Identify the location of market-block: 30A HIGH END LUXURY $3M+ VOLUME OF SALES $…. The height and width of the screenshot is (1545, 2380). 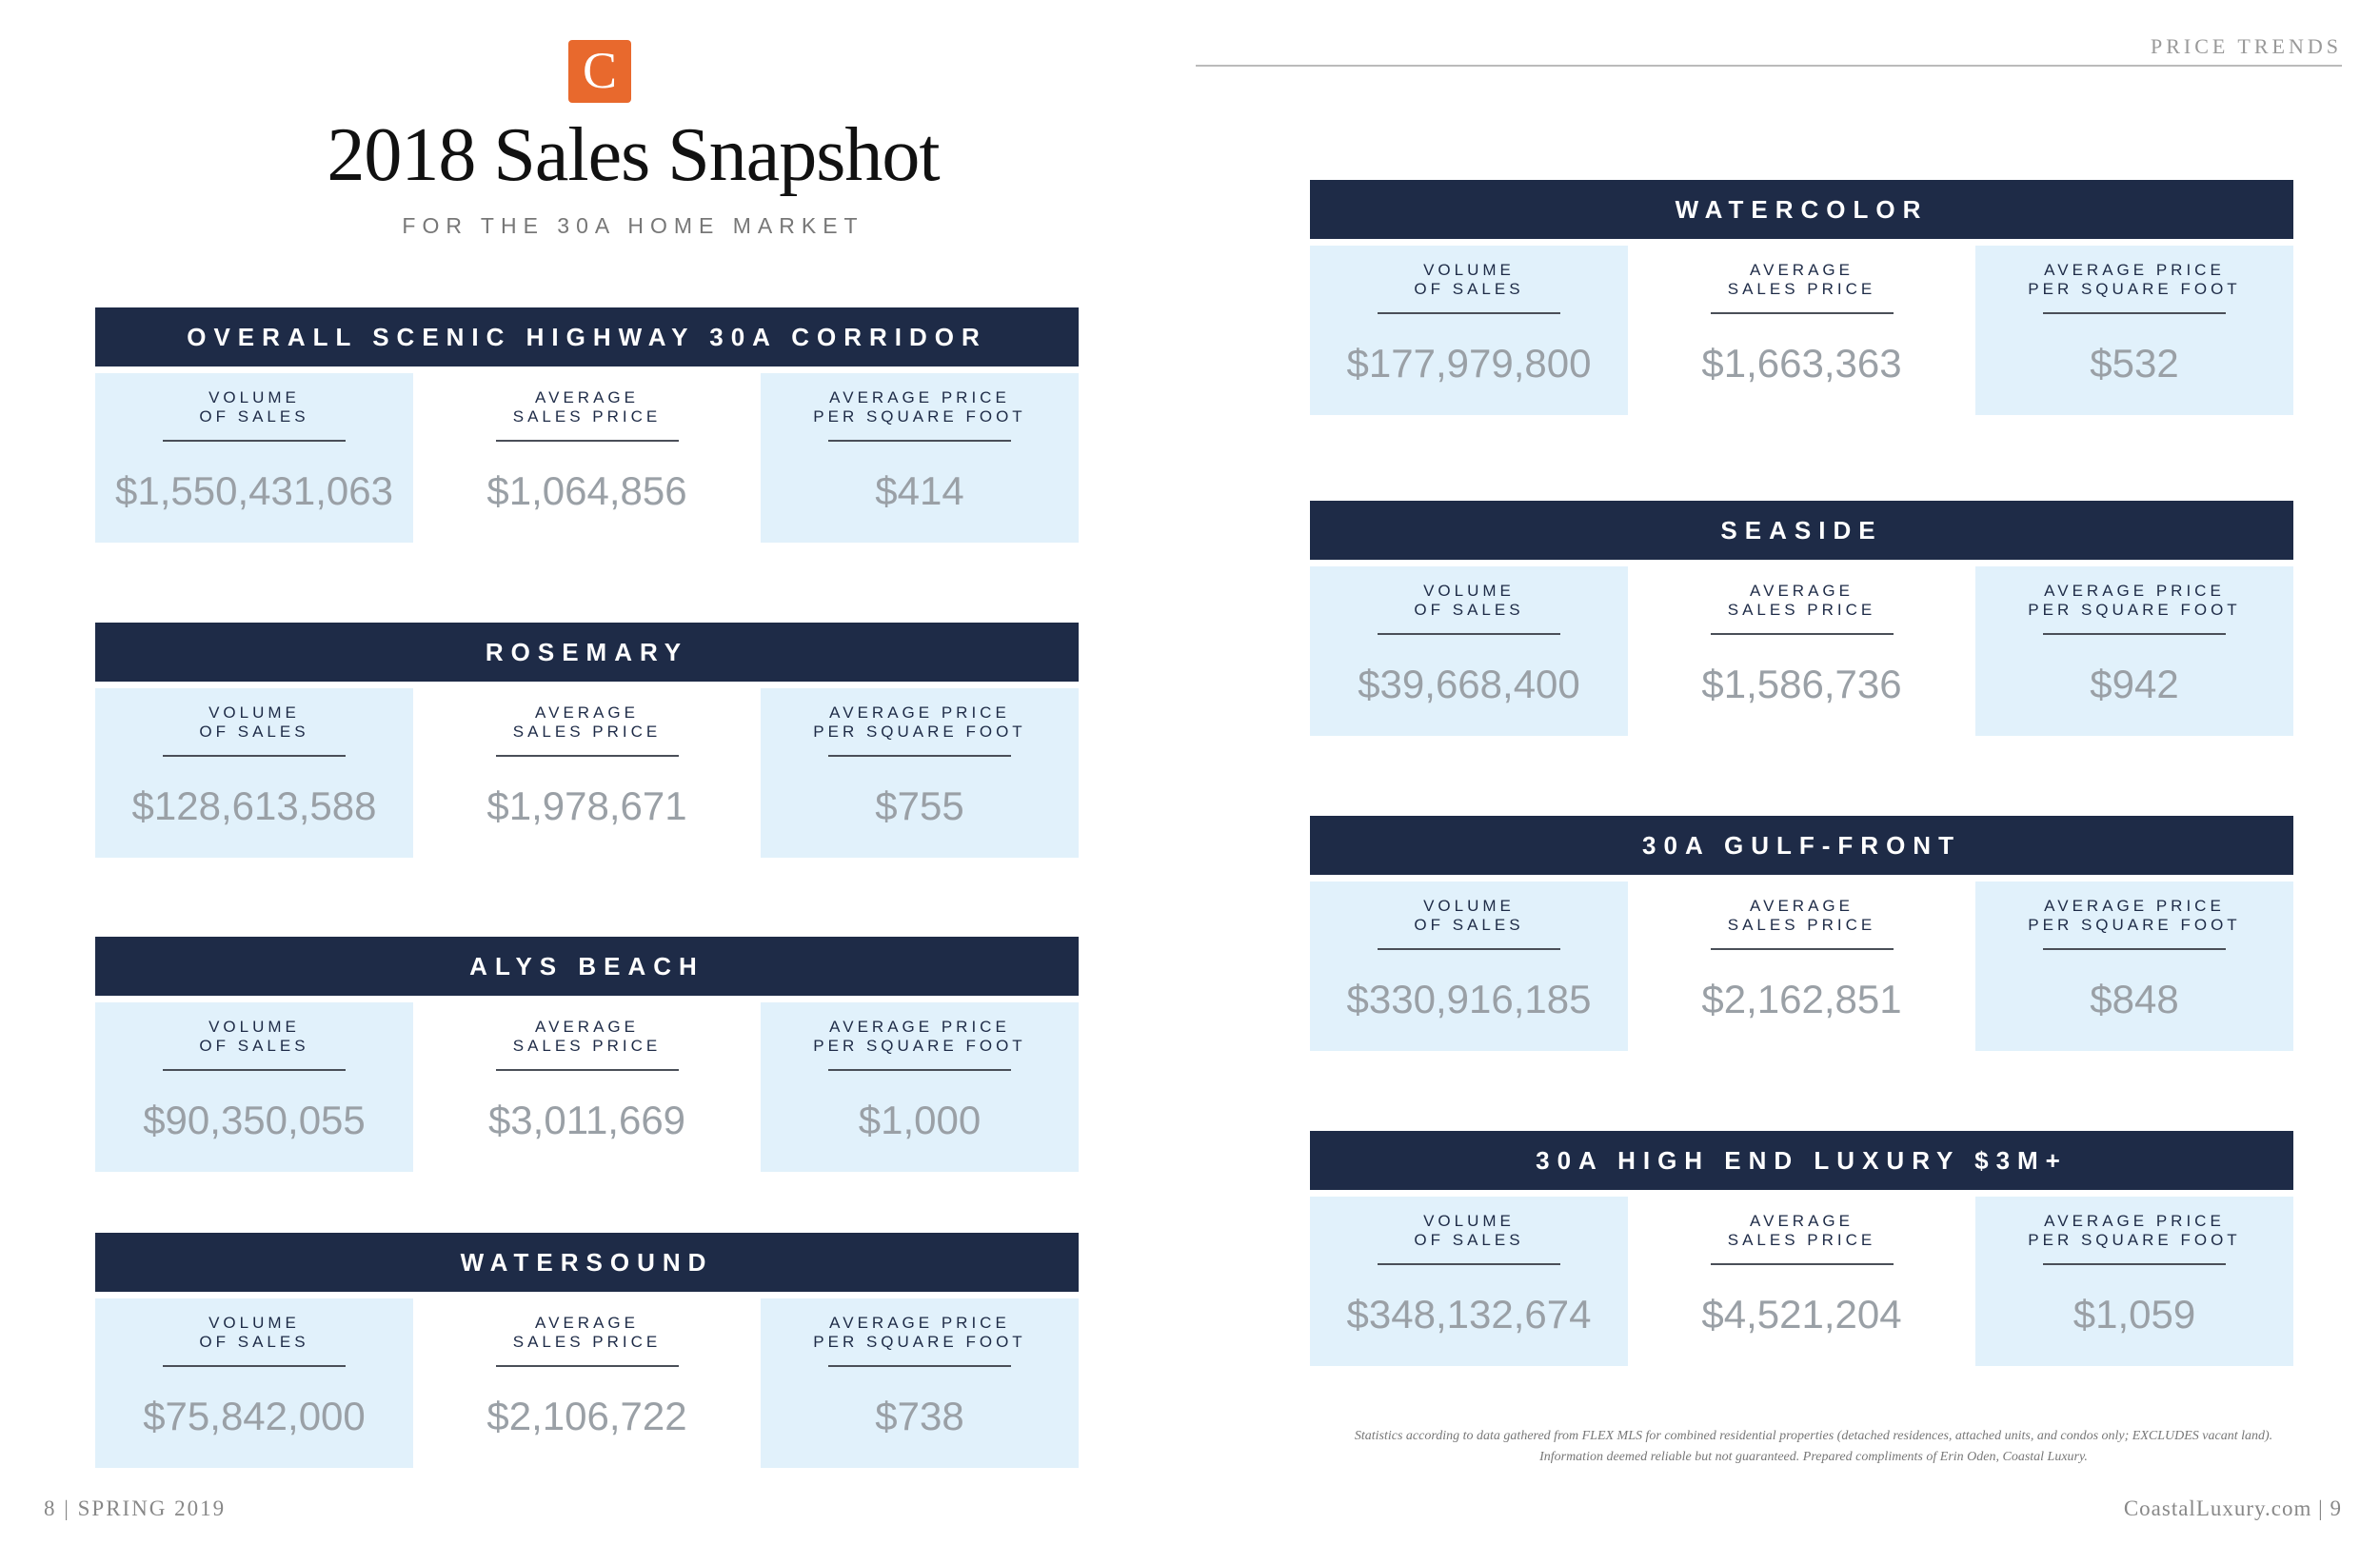
(1801, 1248).